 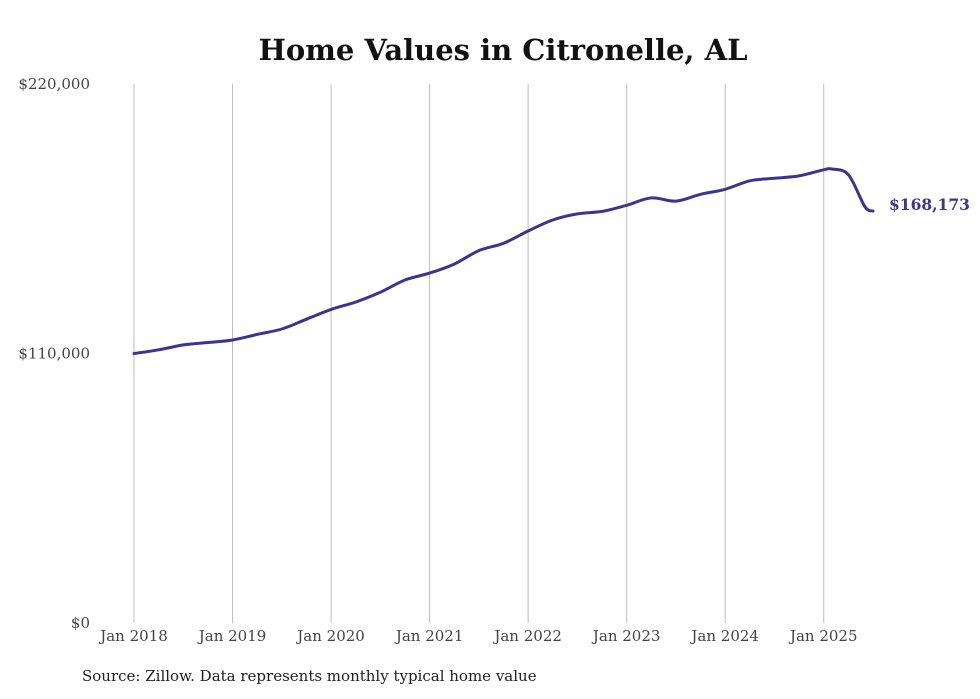 I want to click on y-tick-label: $0, so click(x=80, y=623).